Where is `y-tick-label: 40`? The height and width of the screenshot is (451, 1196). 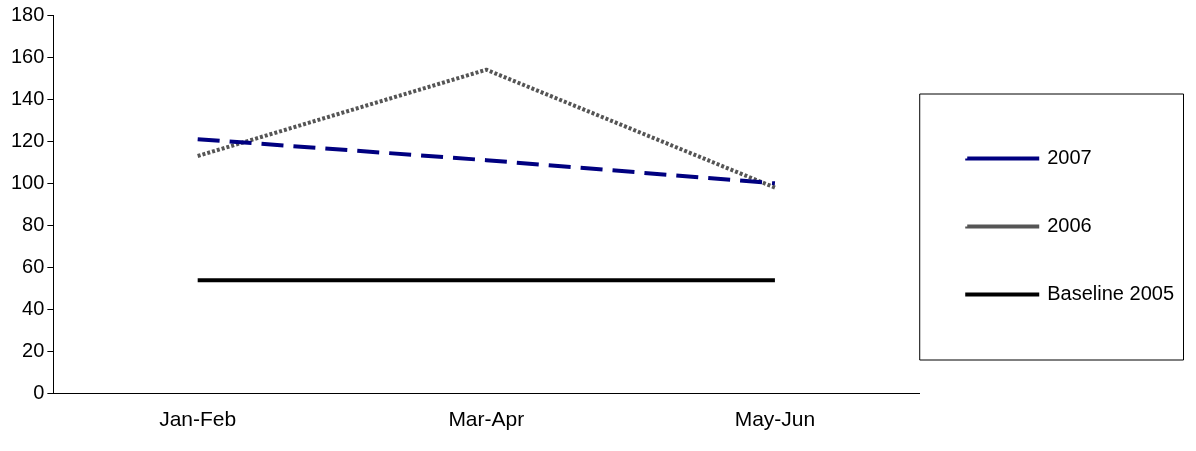
y-tick-label: 40 is located at coordinates (33, 308).